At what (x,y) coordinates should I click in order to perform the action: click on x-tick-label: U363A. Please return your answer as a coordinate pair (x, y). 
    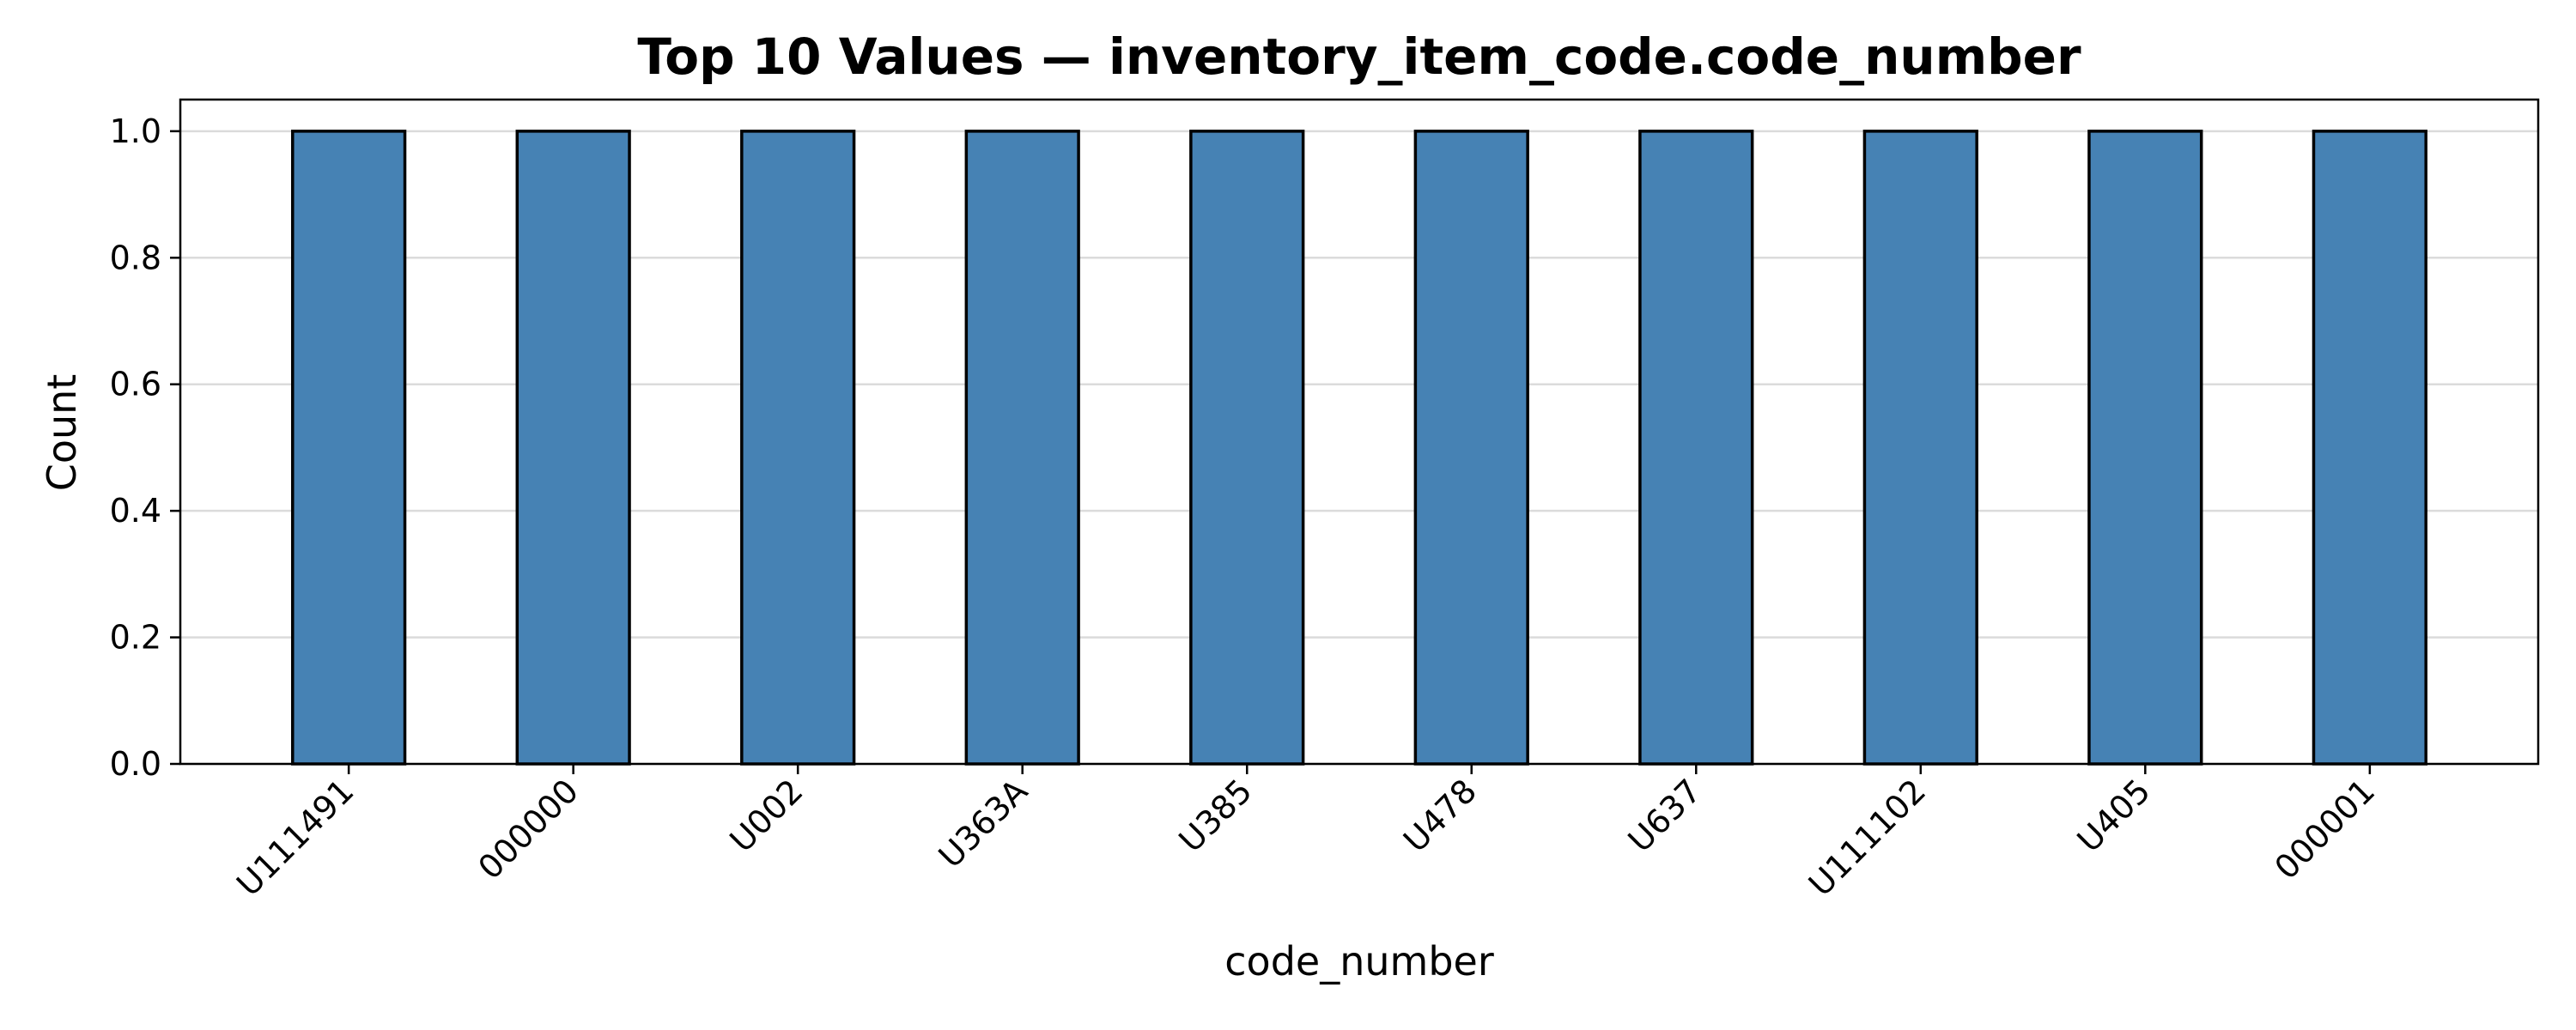
    Looking at the image, I should click on (984, 823).